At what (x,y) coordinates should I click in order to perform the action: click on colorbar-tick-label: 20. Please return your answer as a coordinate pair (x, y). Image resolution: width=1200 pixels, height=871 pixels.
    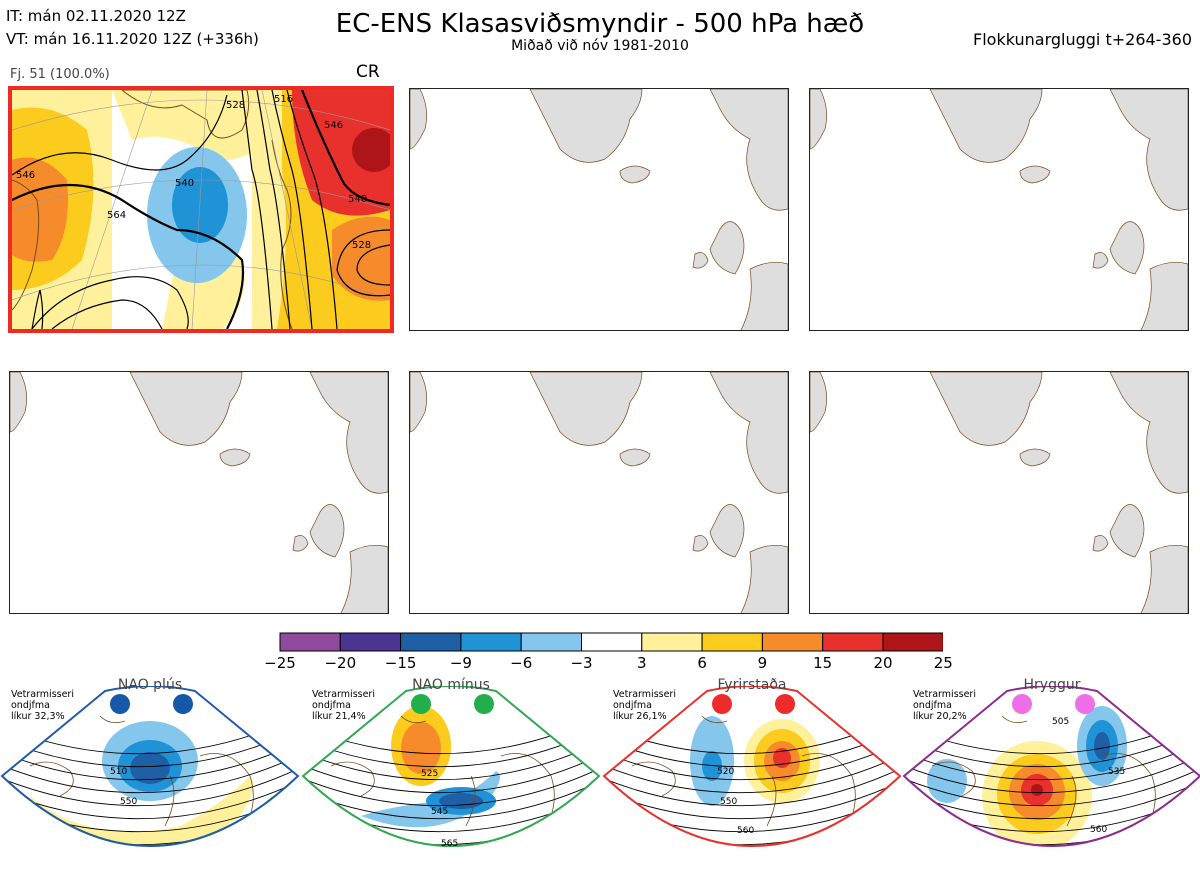
    Looking at the image, I should click on (883, 663).